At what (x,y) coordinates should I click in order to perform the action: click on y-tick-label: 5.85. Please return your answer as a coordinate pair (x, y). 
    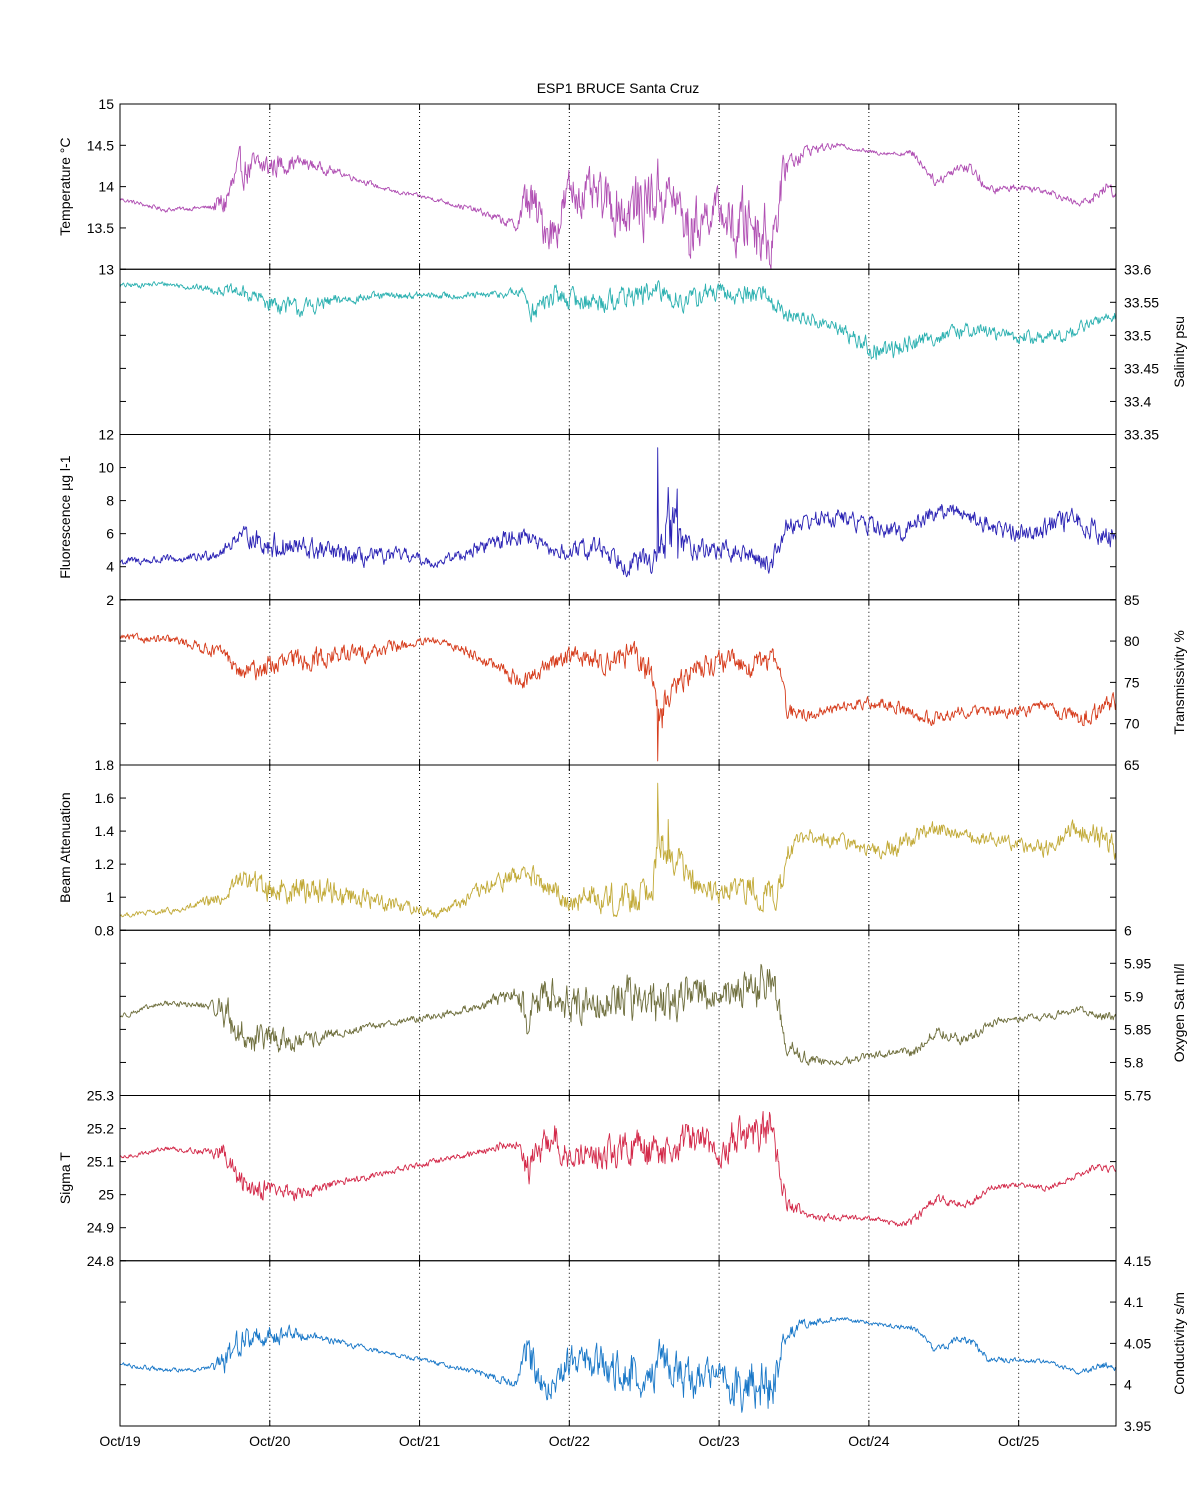
    Looking at the image, I should click on (1137, 1029).